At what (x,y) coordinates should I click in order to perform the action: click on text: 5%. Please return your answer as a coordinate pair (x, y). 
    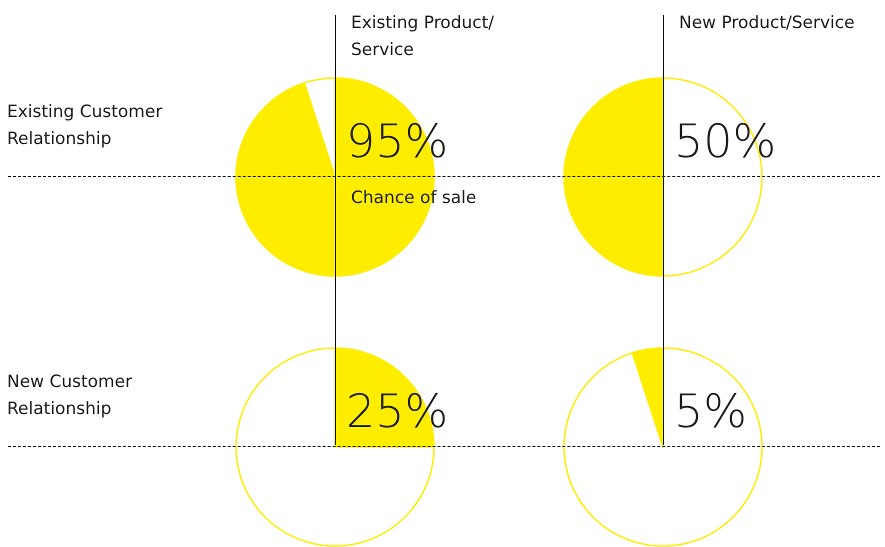
    Looking at the image, I should click on (710, 411).